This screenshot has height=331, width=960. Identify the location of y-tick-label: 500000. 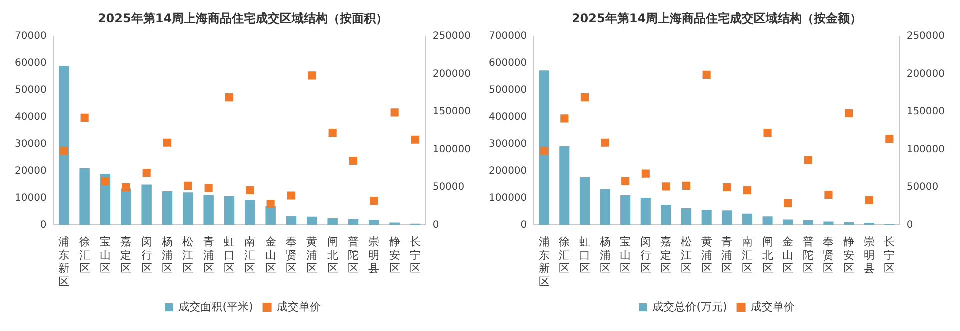
(508, 90).